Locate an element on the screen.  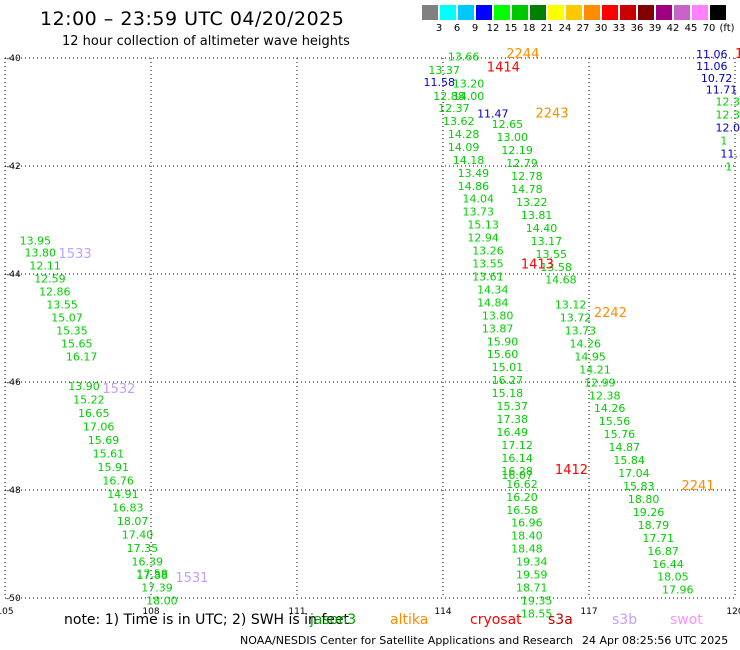
wave-height-value: 15.01 is located at coordinates (507, 367).